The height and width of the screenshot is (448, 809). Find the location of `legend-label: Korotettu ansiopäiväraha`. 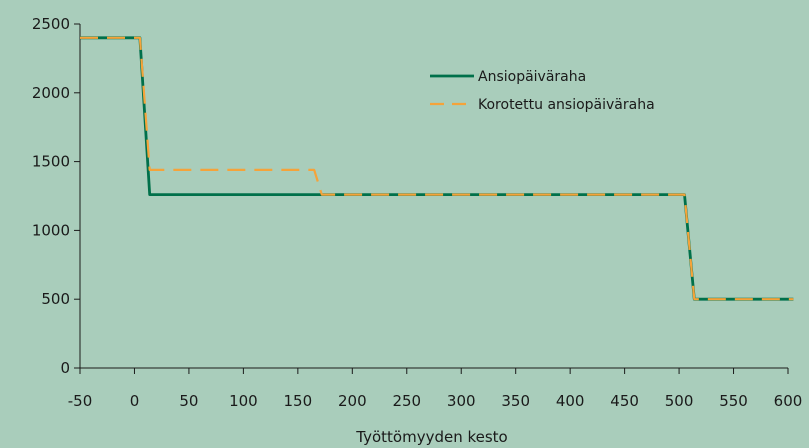

legend-label: Korotettu ansiopäiväraha is located at coordinates (566, 105).